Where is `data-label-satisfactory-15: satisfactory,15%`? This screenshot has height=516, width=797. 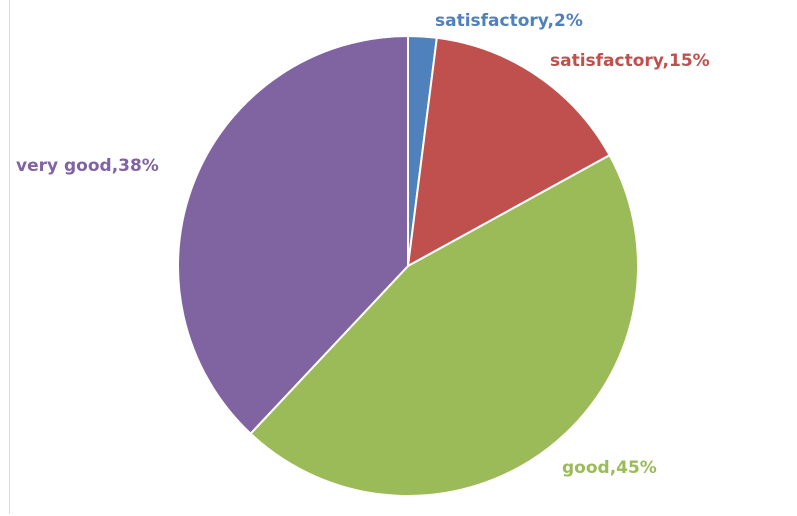 data-label-satisfactory-15: satisfactory,15% is located at coordinates (630, 61).